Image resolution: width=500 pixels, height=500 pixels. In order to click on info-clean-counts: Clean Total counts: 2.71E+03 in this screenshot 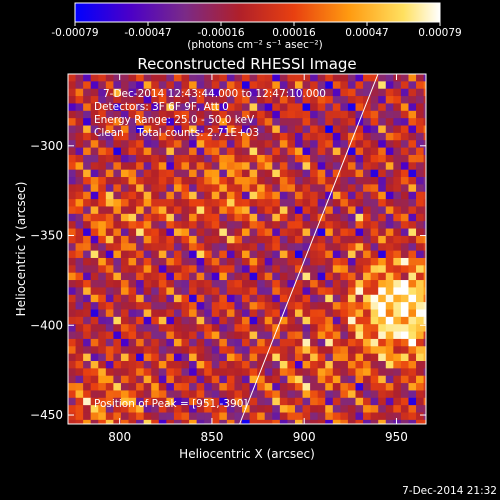, I will do `click(176, 133)`.